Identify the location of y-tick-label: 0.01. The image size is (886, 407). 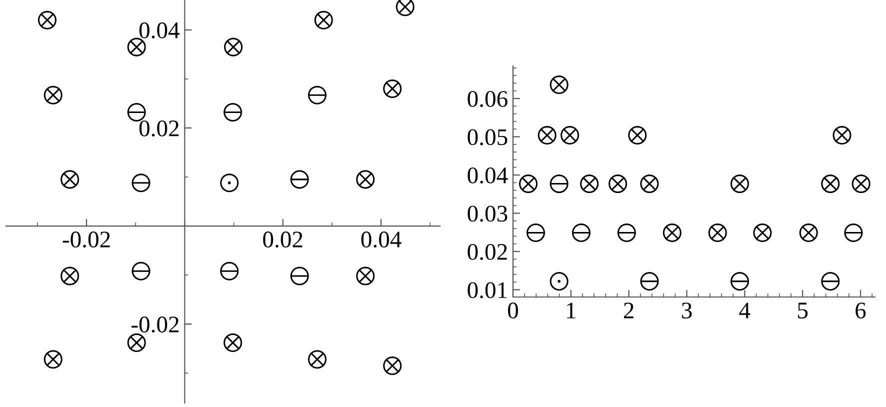
(487, 290).